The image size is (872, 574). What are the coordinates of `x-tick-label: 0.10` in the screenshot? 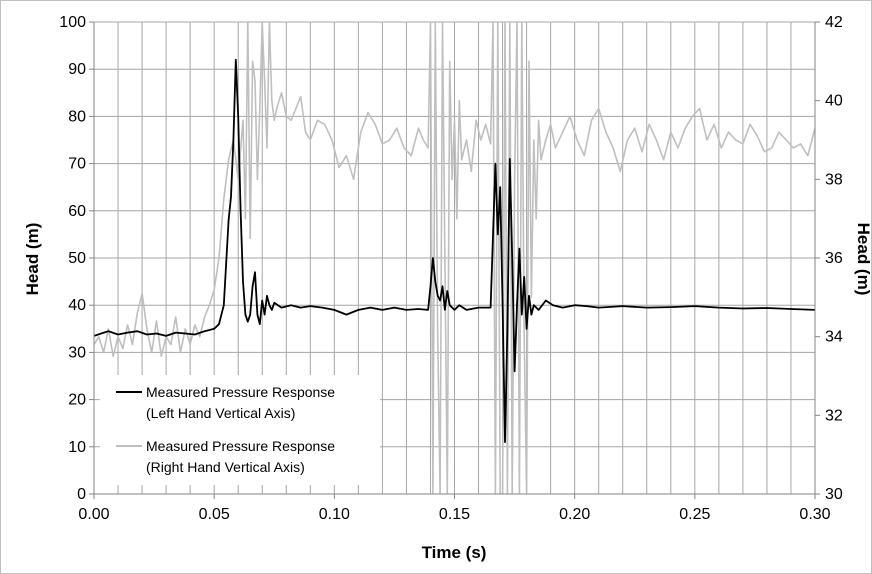 It's located at (334, 514).